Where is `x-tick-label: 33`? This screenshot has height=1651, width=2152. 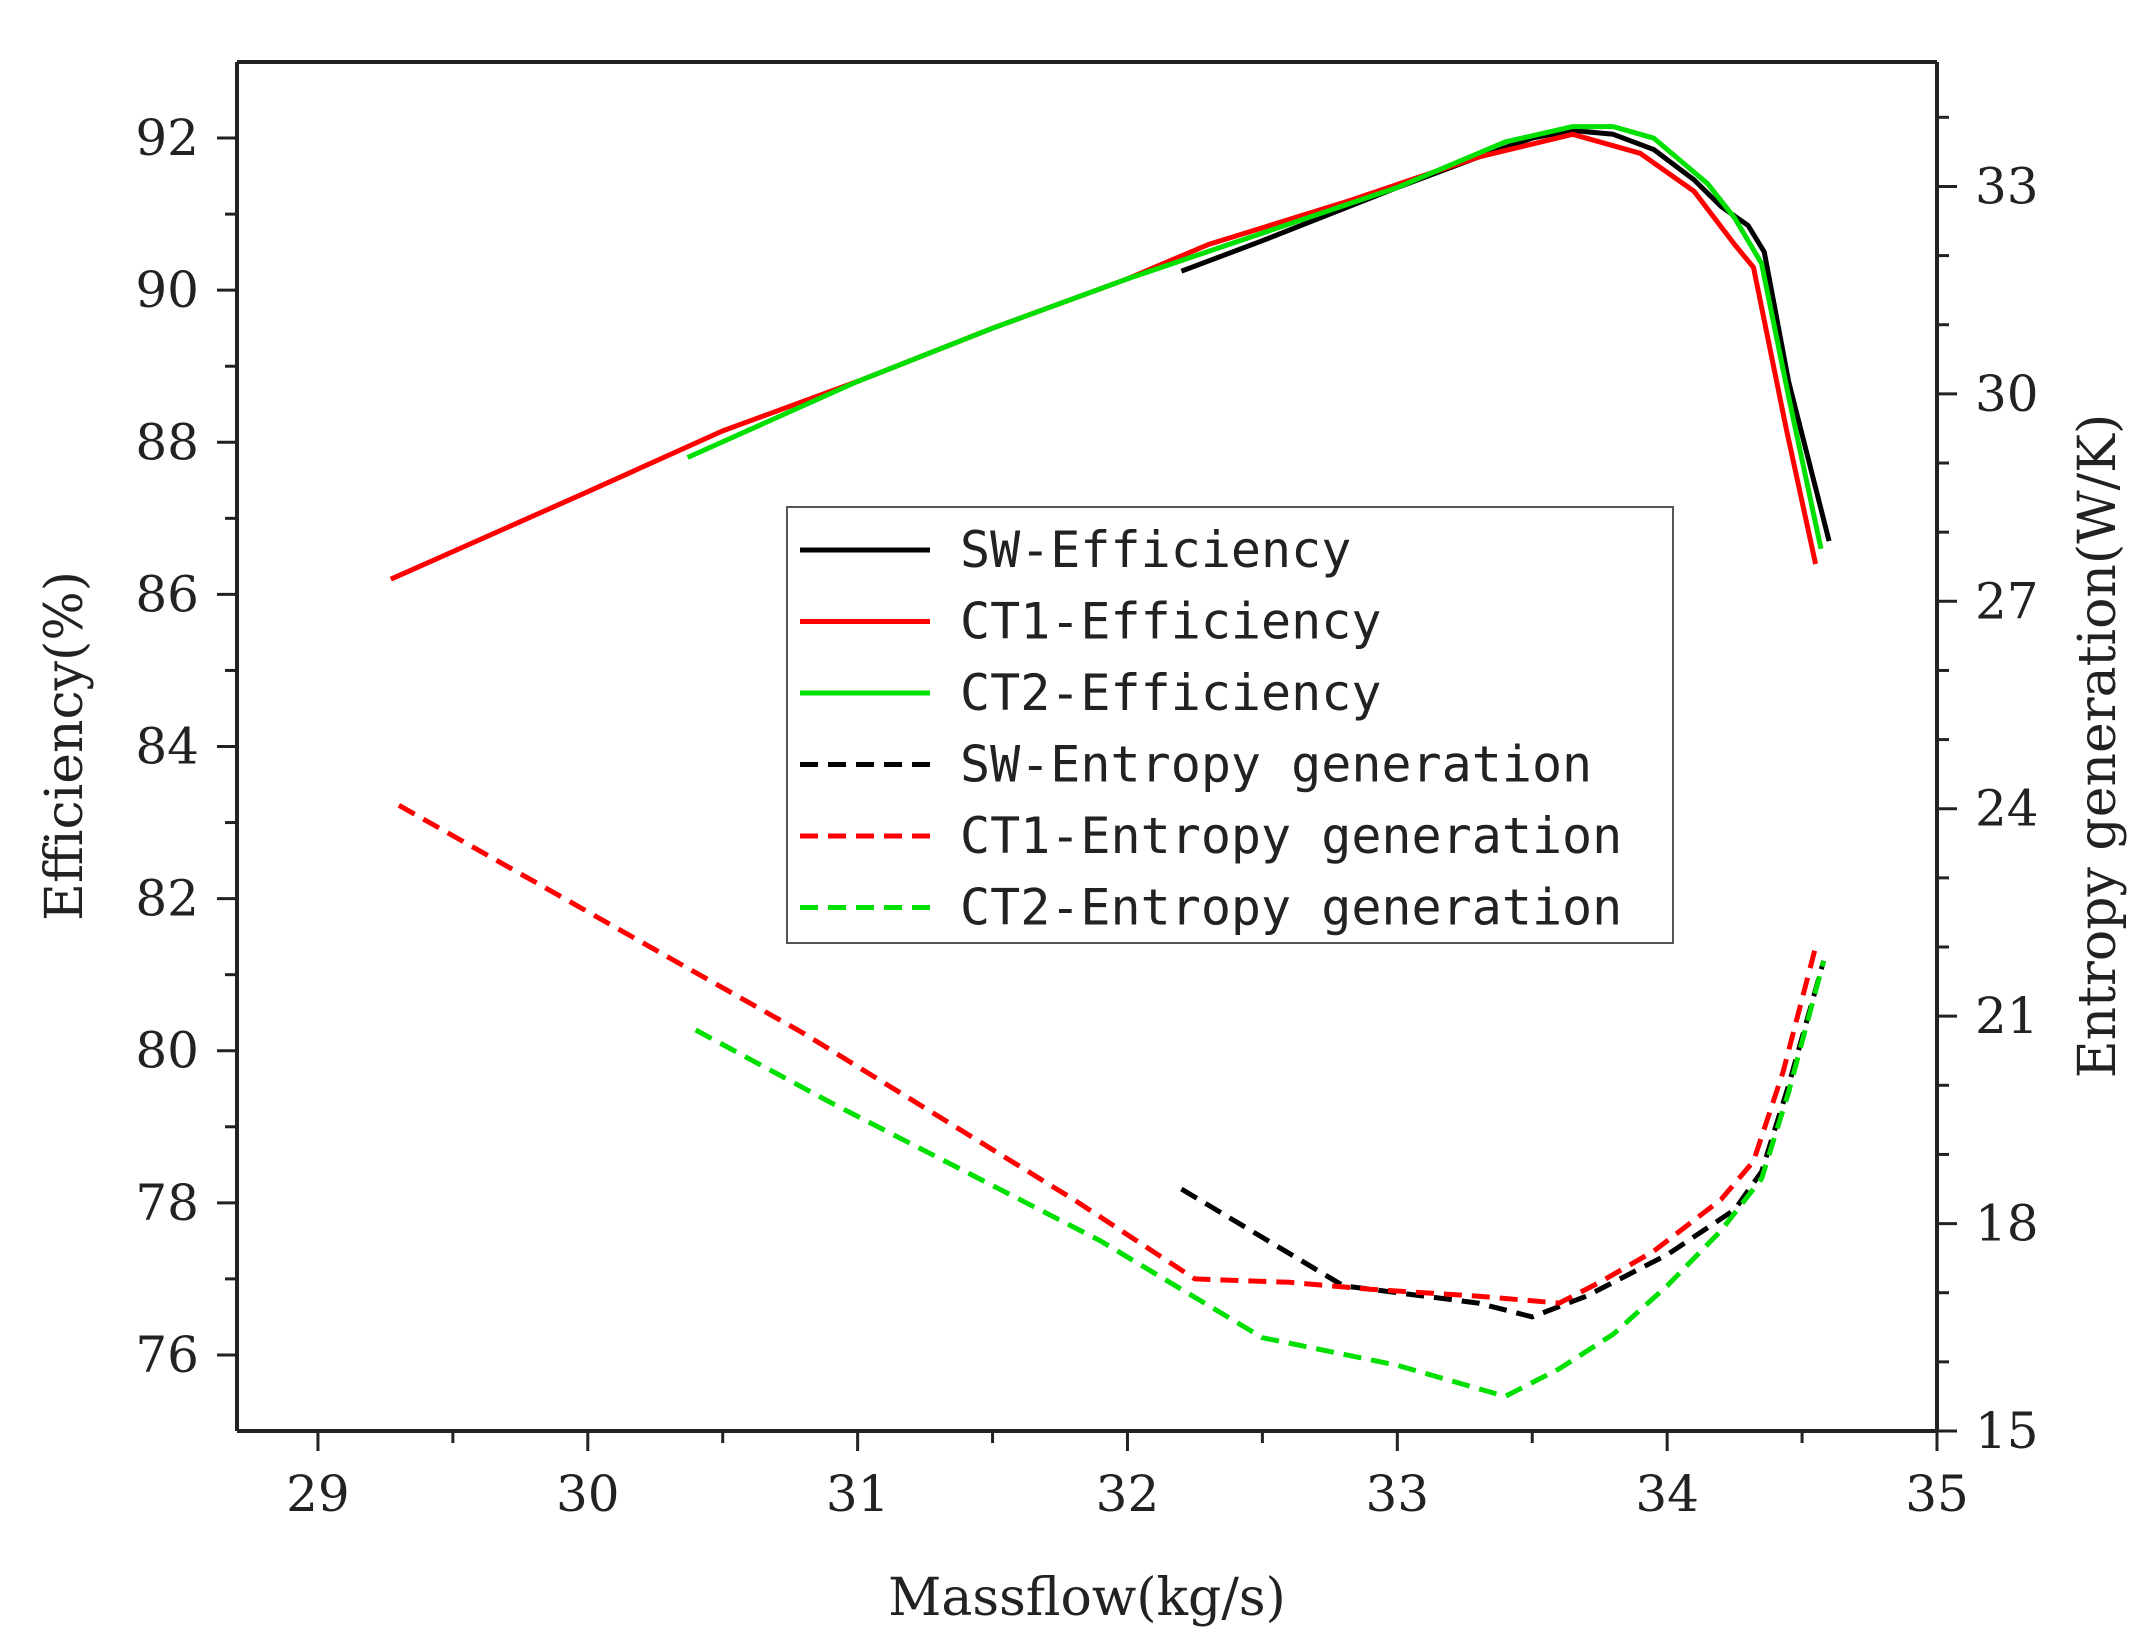 x-tick-label: 33 is located at coordinates (1398, 1494).